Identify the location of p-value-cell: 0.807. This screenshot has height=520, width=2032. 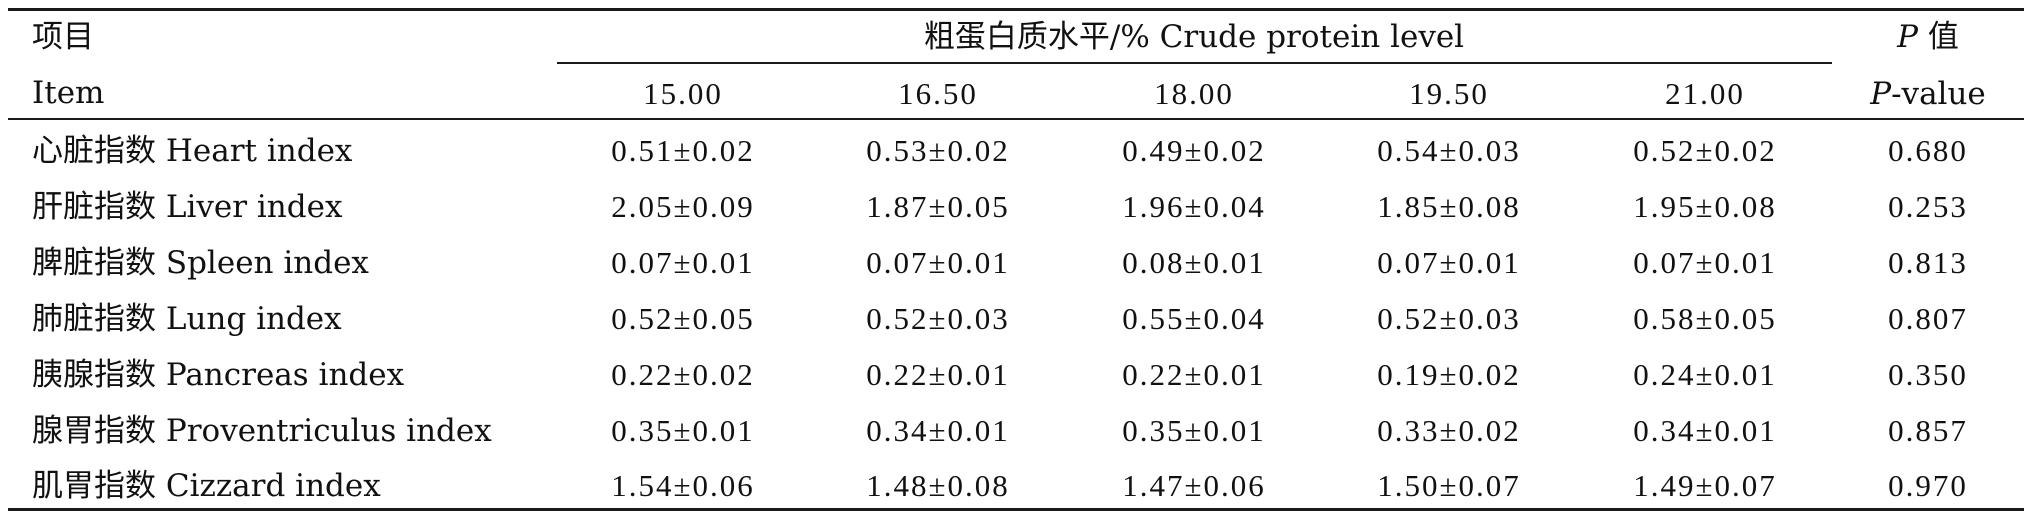
(1928, 318).